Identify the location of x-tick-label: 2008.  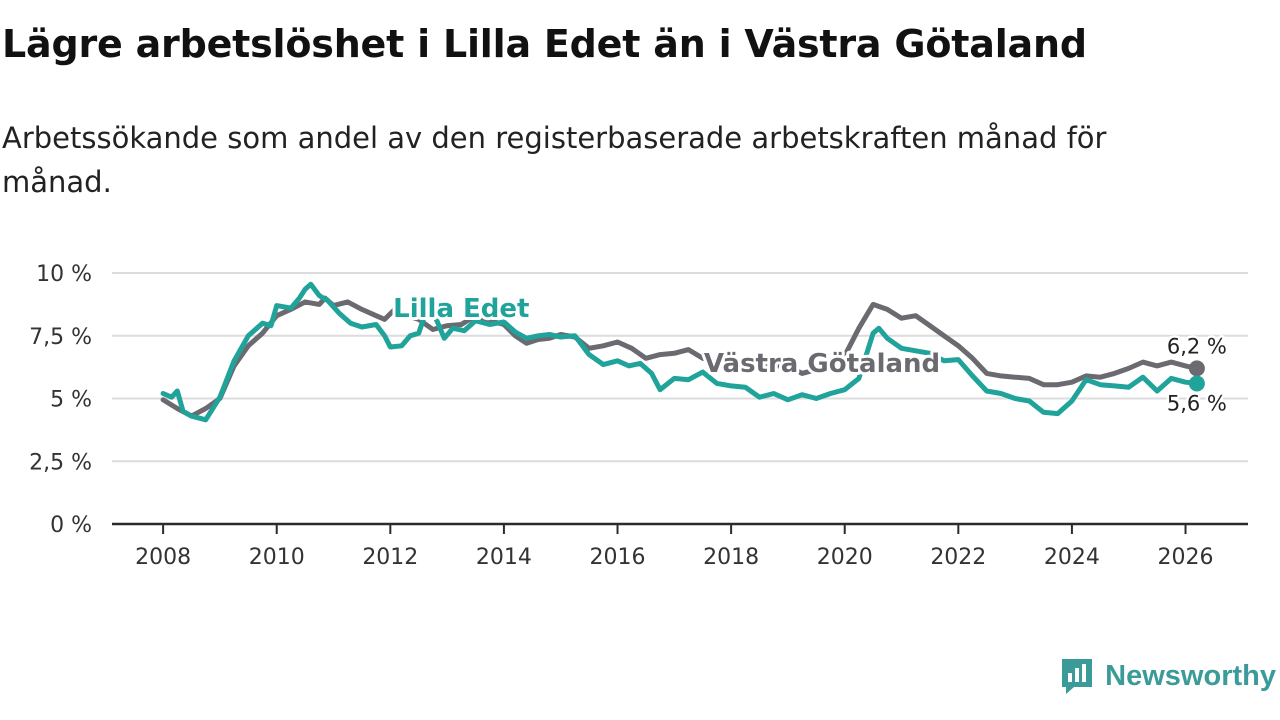
(163, 557).